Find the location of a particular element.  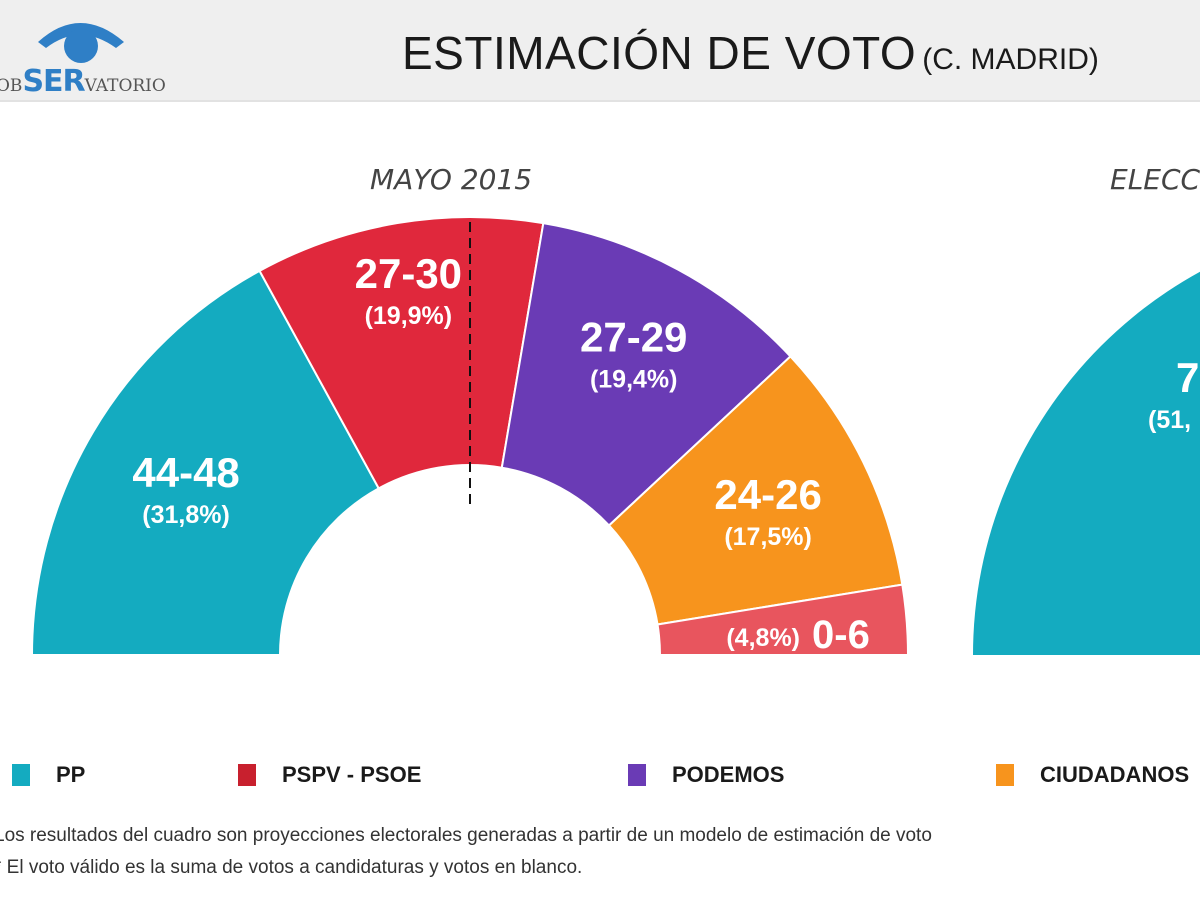

slice-ciudadanos is located at coordinates (755, 490).